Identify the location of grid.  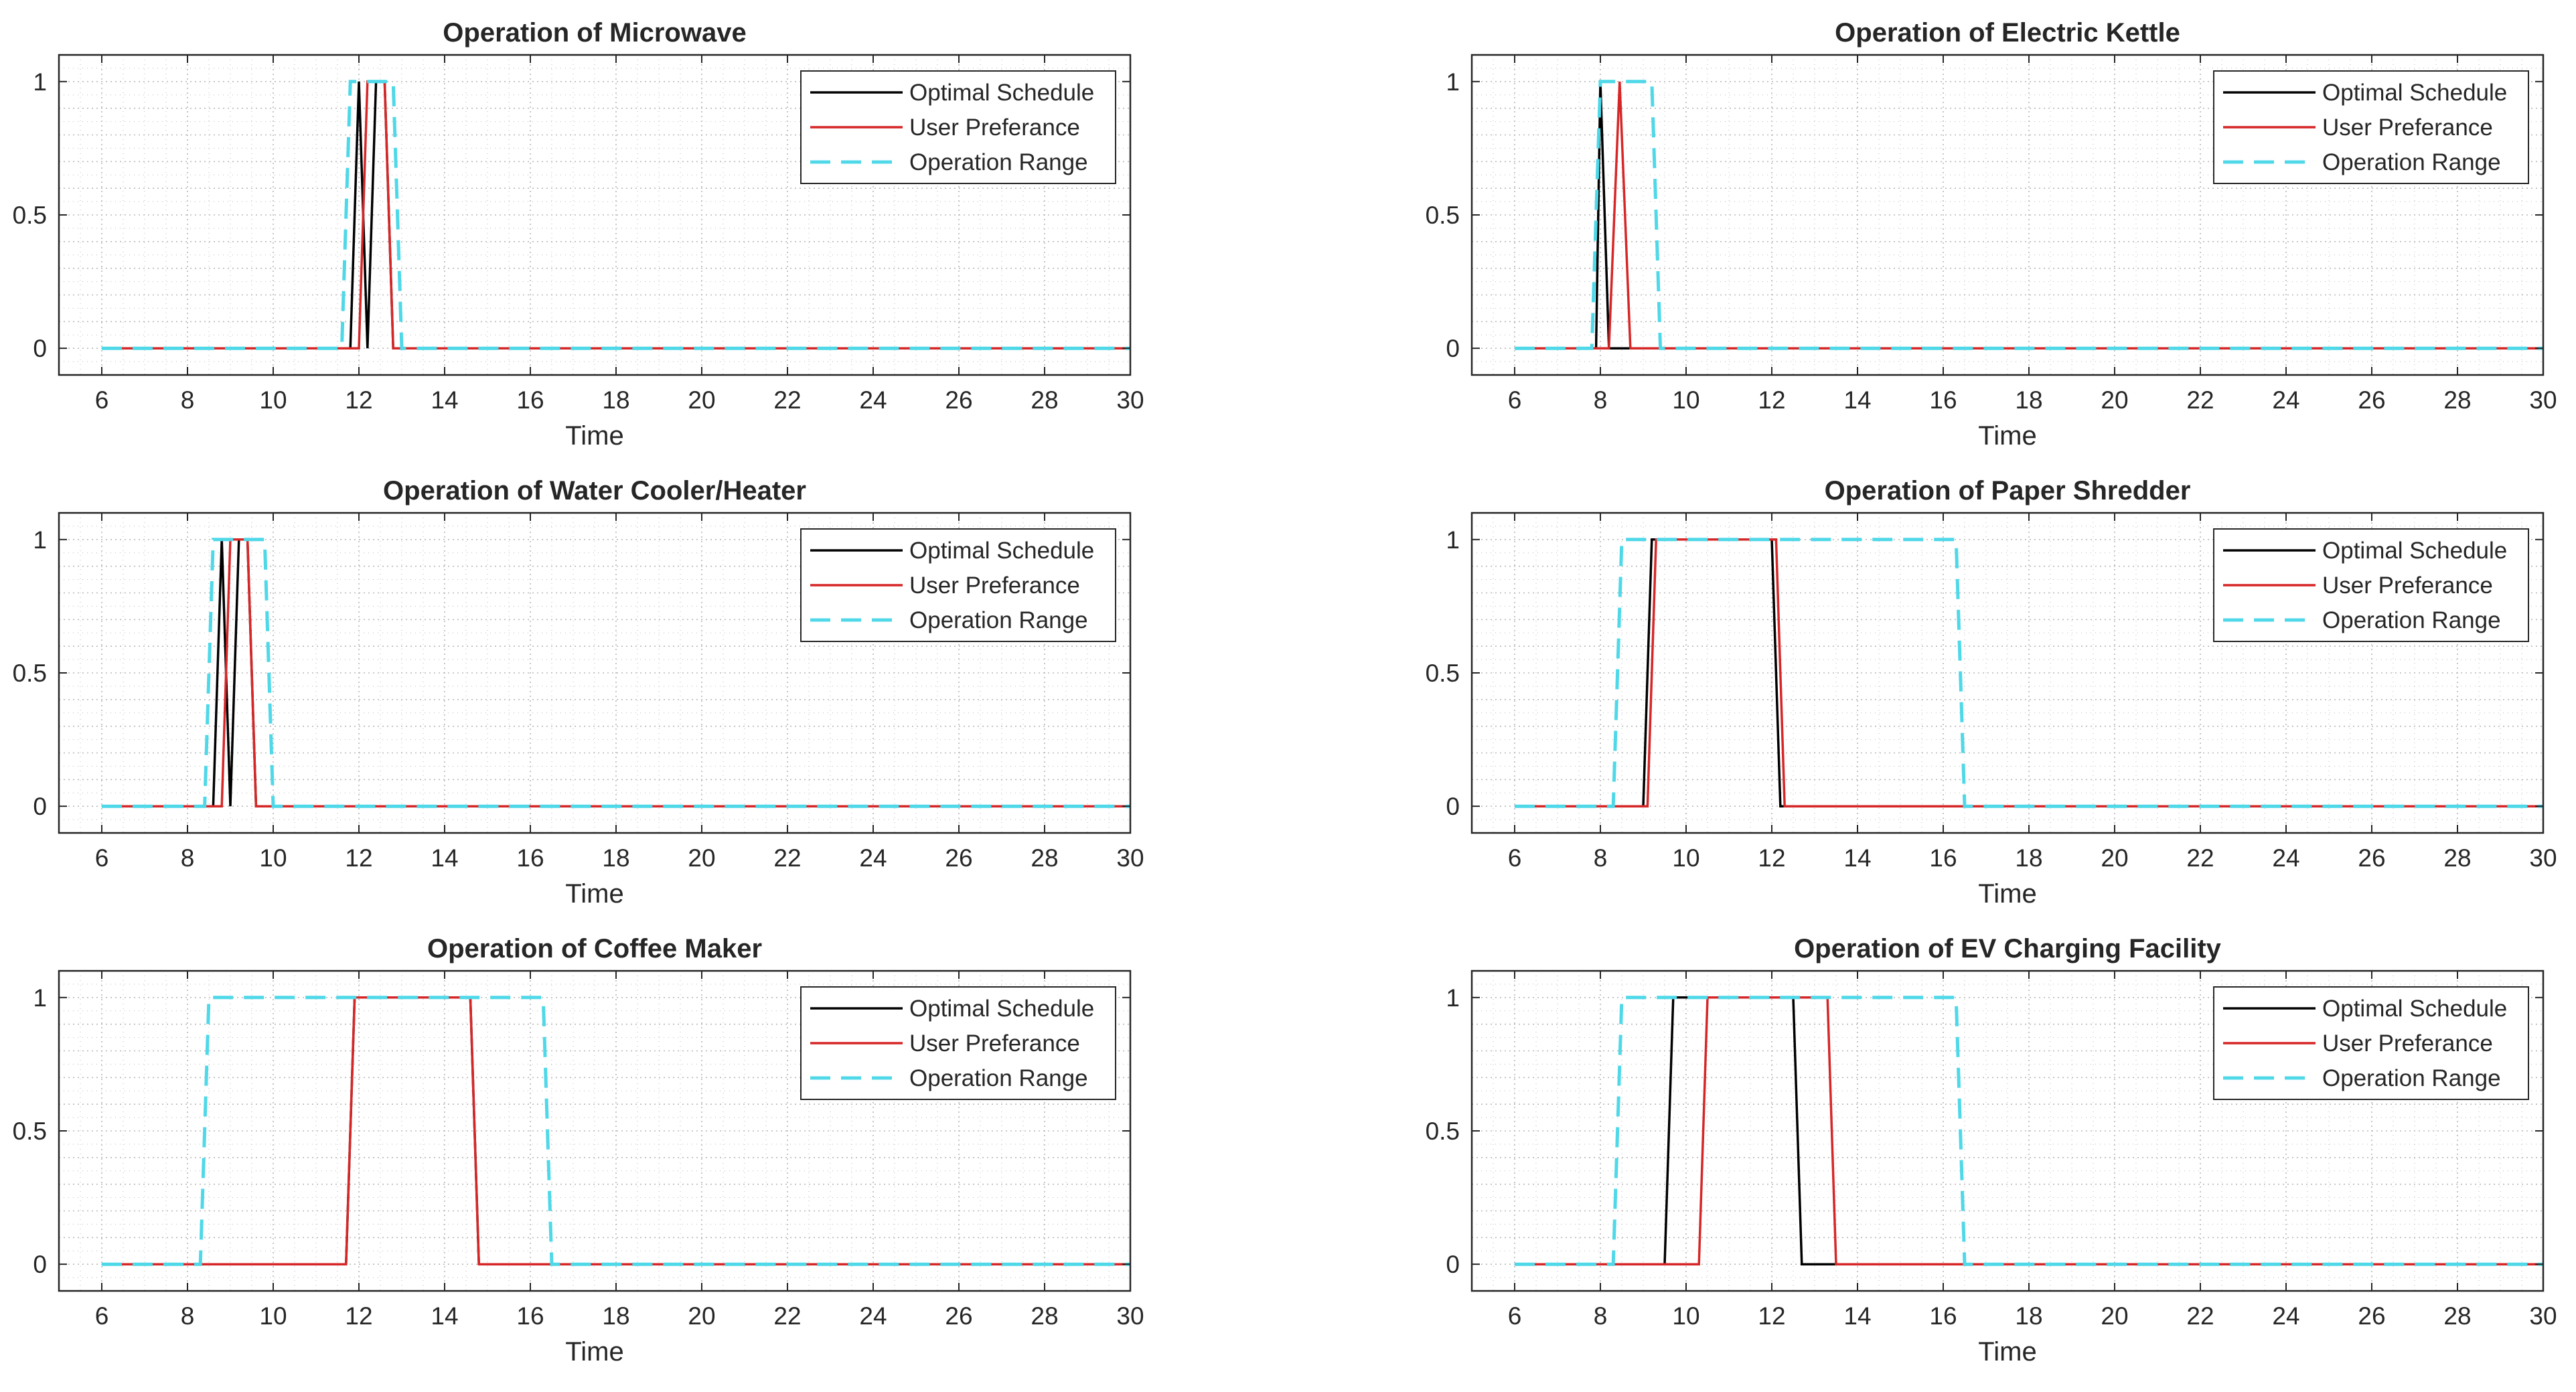
(2007, 215).